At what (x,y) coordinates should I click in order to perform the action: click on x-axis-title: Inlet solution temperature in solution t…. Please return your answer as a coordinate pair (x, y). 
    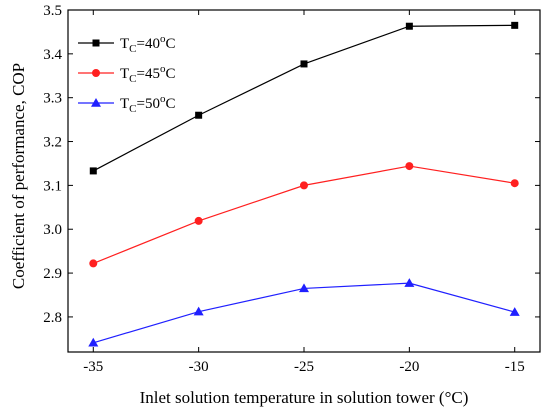
    Looking at the image, I should click on (304, 397).